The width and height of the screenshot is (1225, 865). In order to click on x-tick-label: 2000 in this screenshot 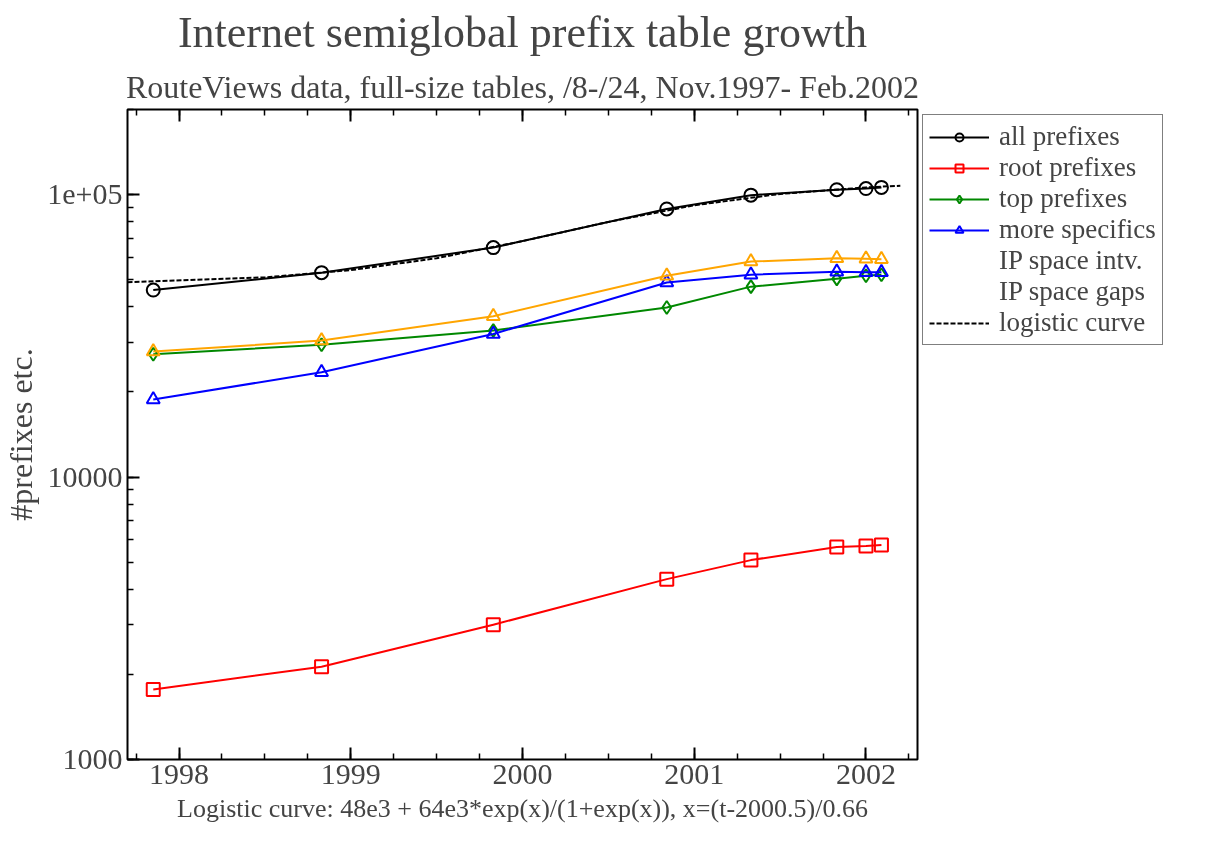, I will do `click(522, 773)`.